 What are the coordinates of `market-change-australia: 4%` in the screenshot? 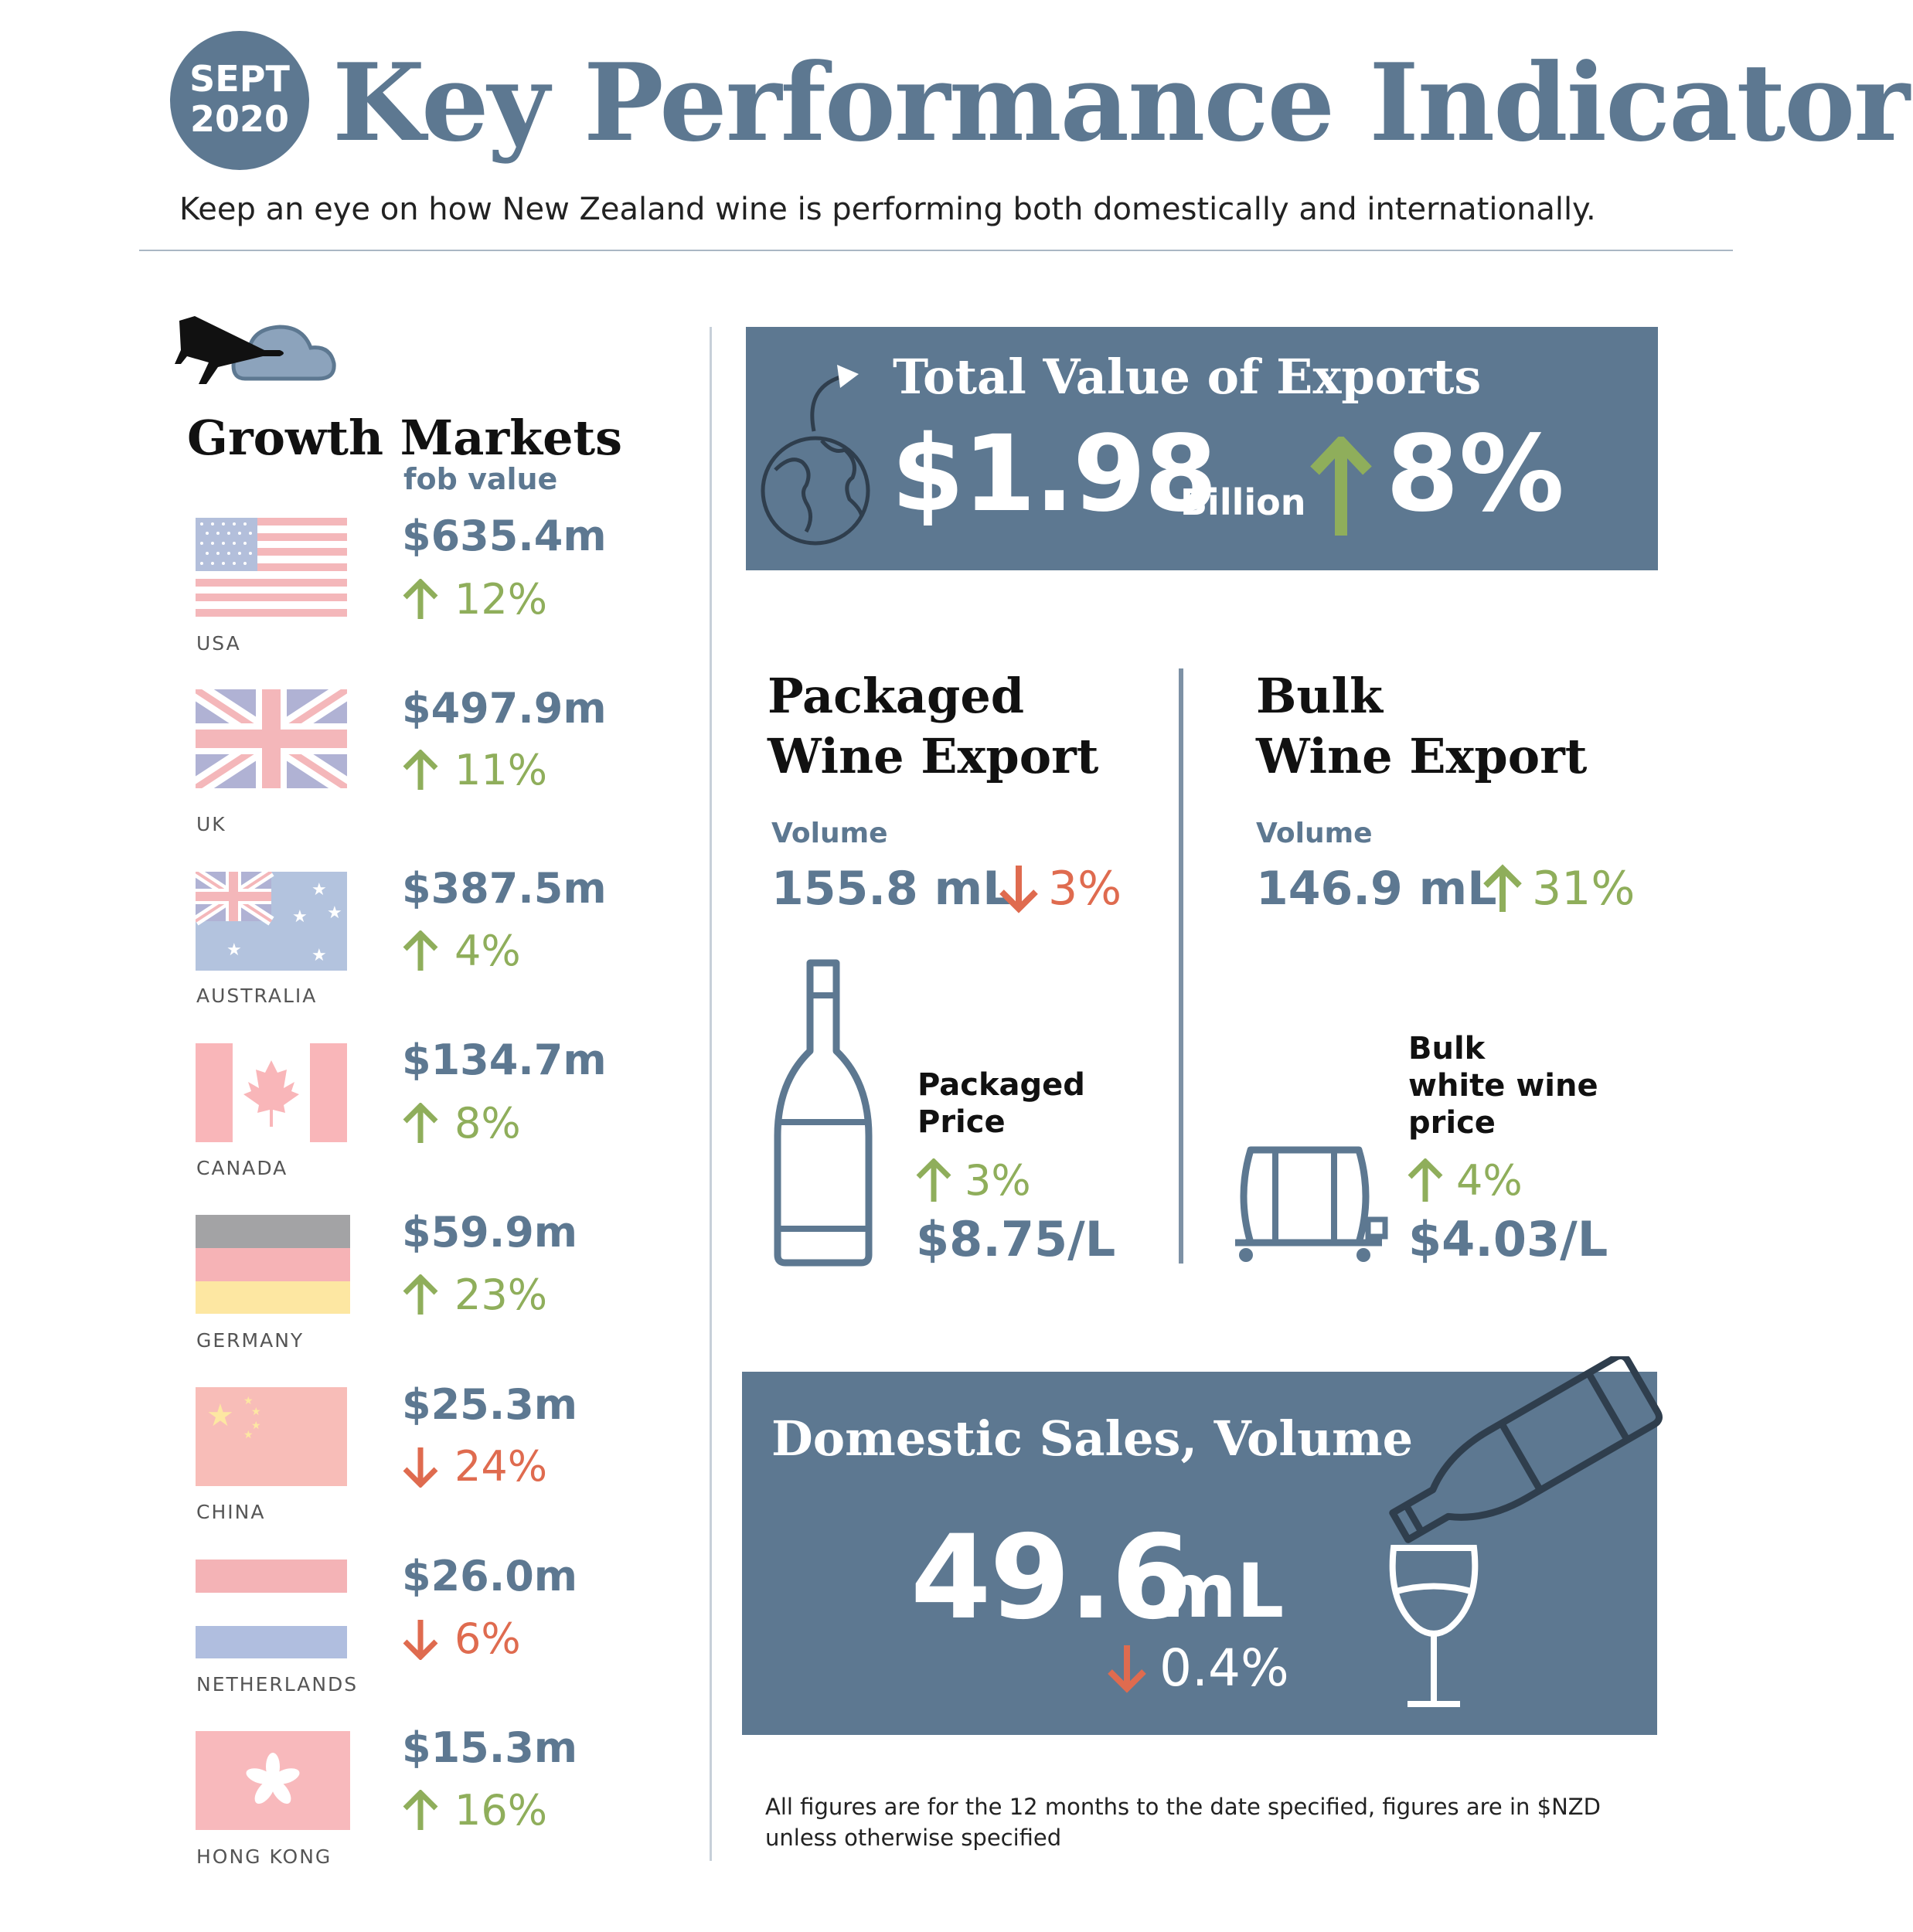 It's located at (460, 951).